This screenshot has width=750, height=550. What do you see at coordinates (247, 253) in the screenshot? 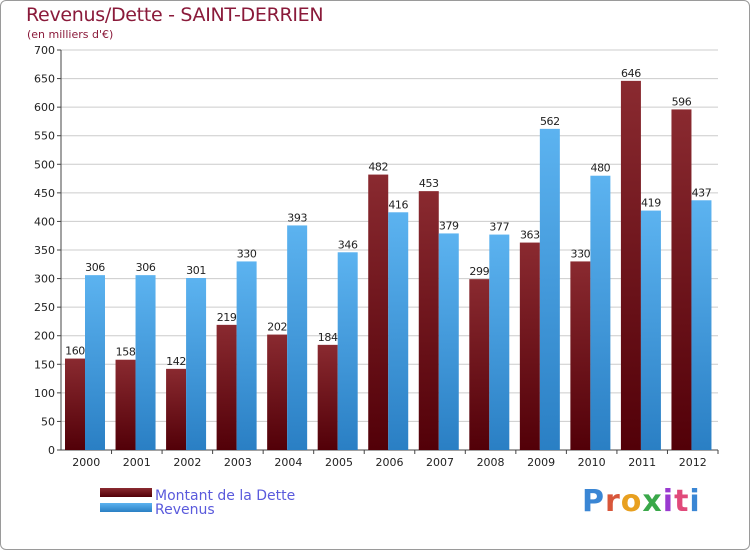
I see `revenus-value-label: 330` at bounding box center [247, 253].